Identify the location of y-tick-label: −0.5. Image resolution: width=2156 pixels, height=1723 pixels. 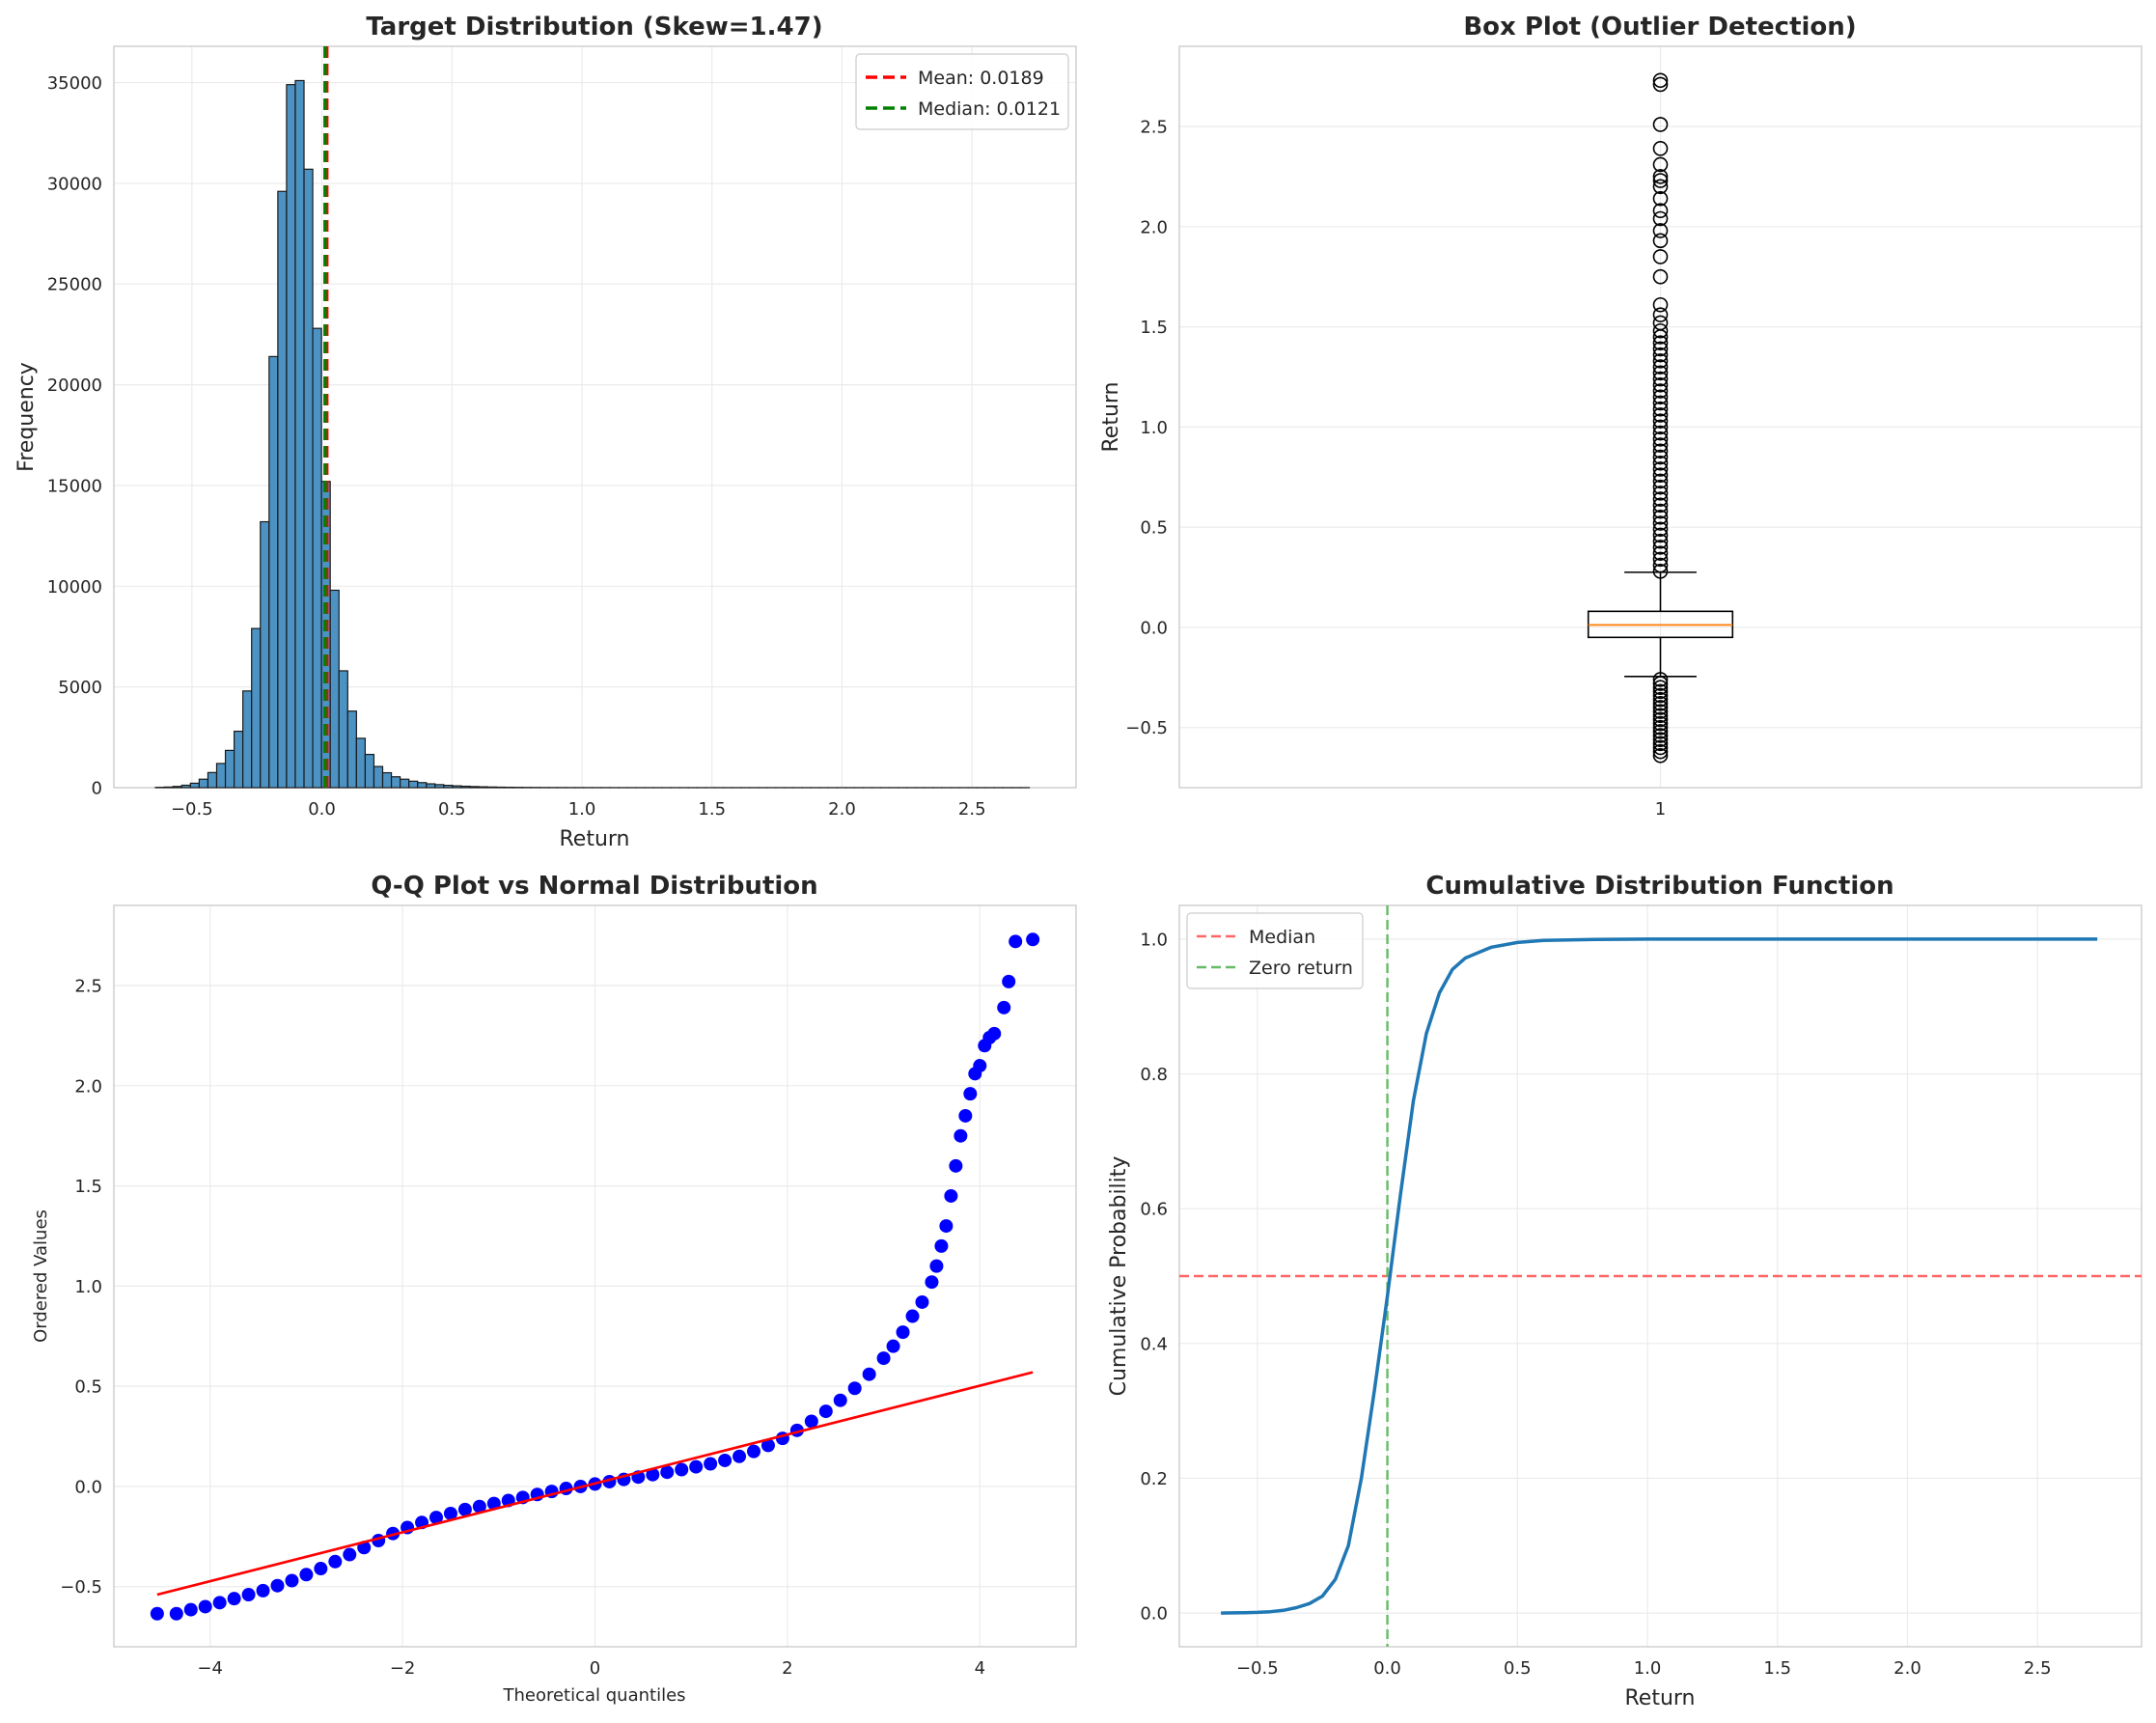
(1146, 728).